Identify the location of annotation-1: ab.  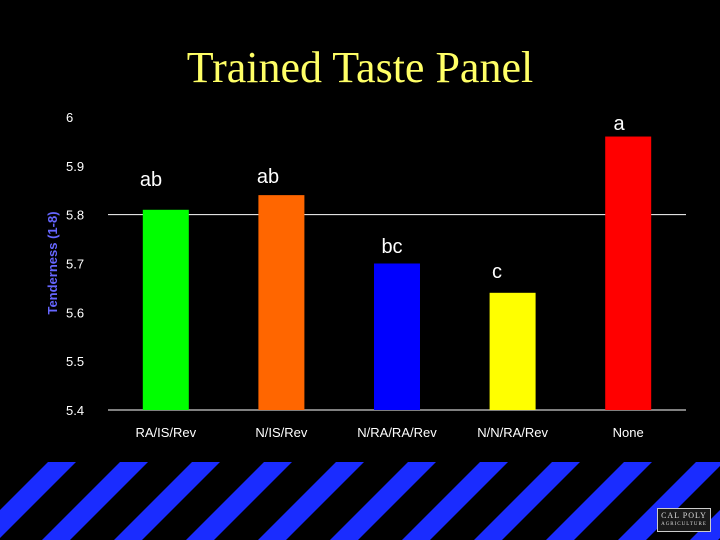
(268, 177).